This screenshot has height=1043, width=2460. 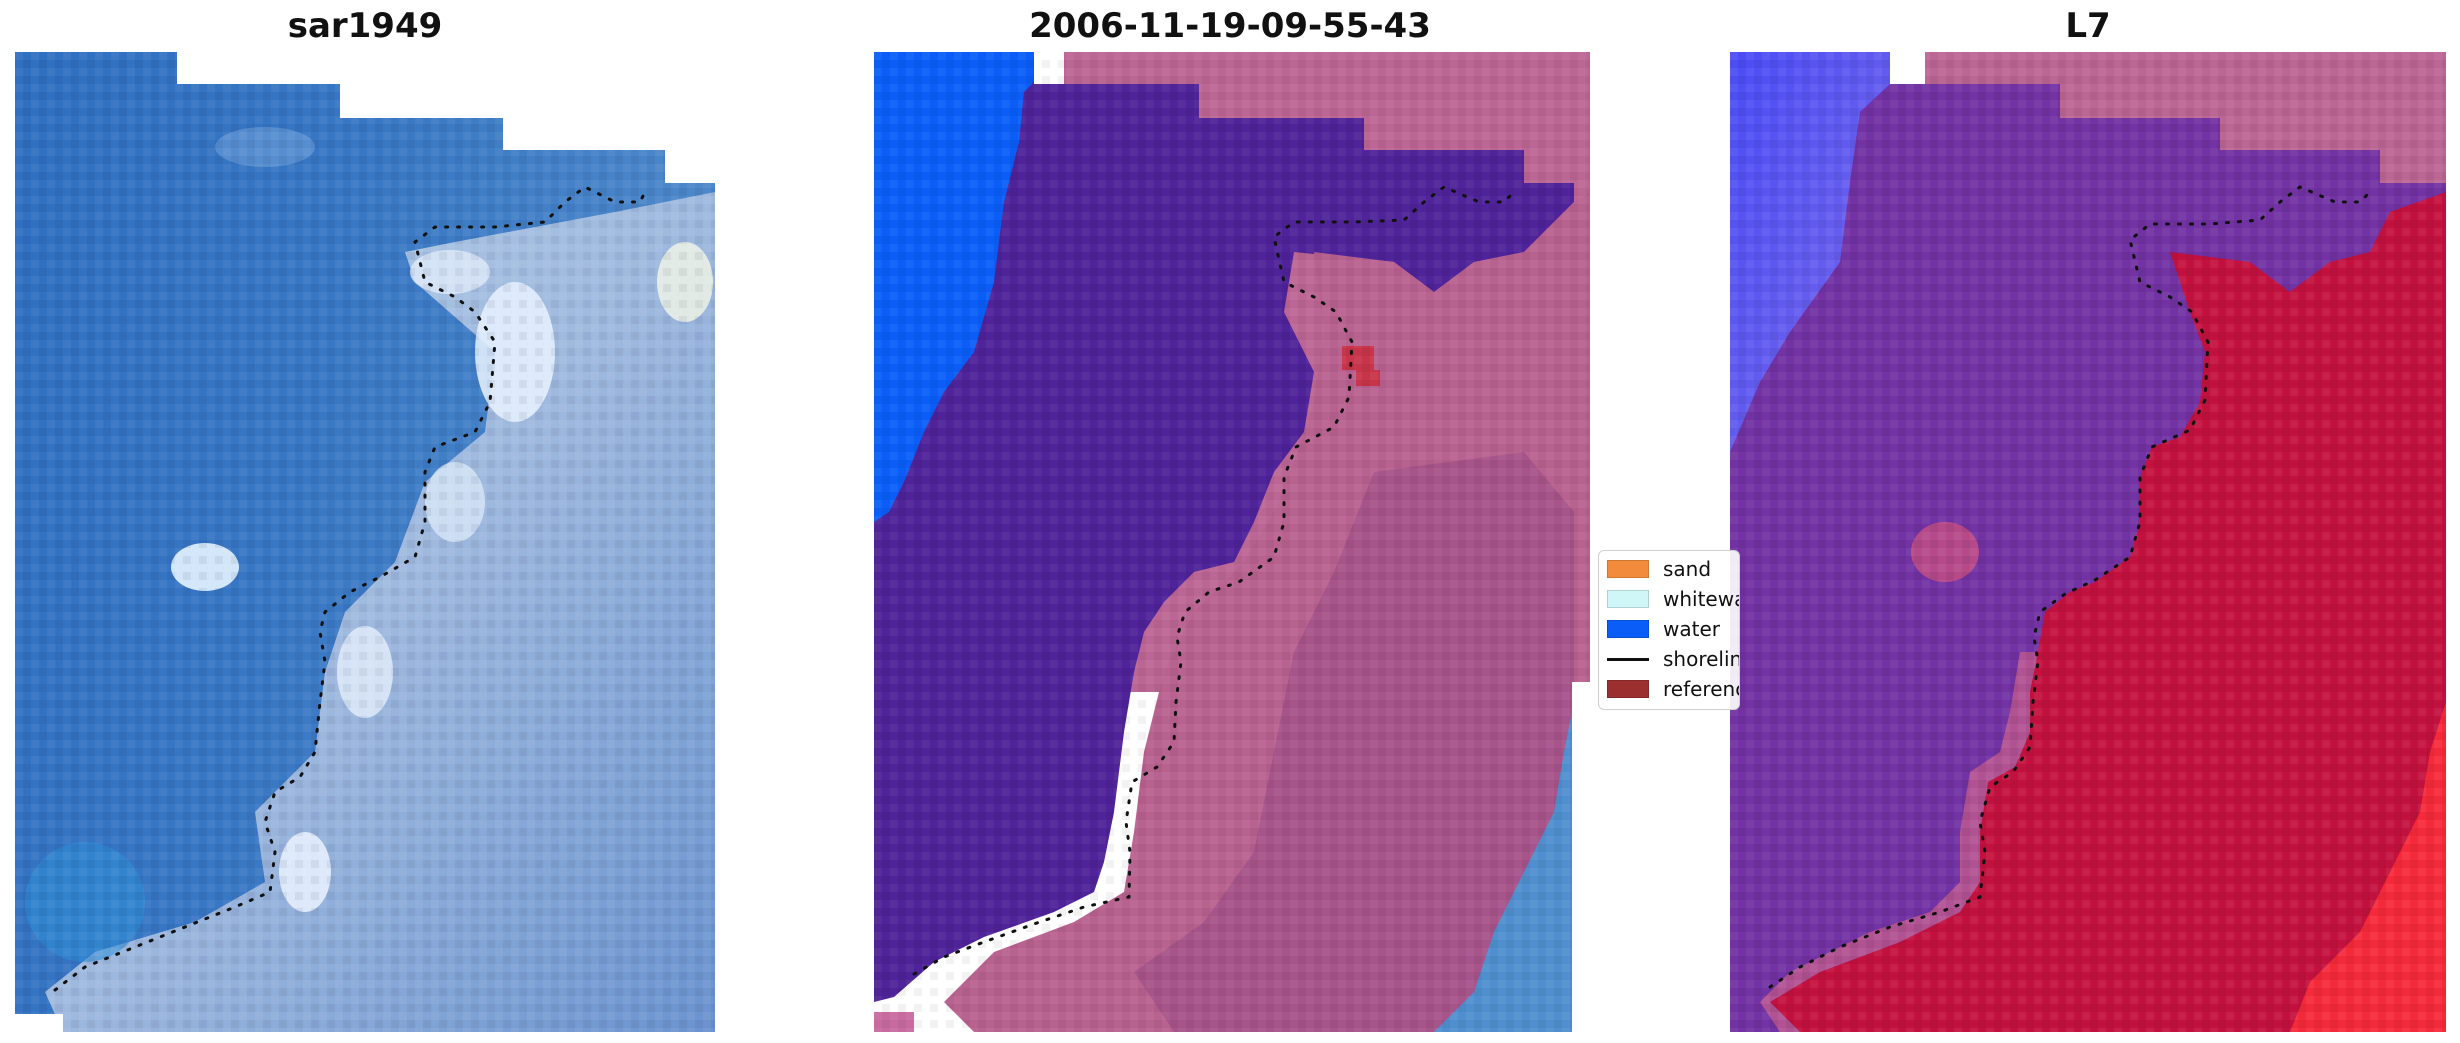 I want to click on legend-item-sand: sand, so click(x=1659, y=569).